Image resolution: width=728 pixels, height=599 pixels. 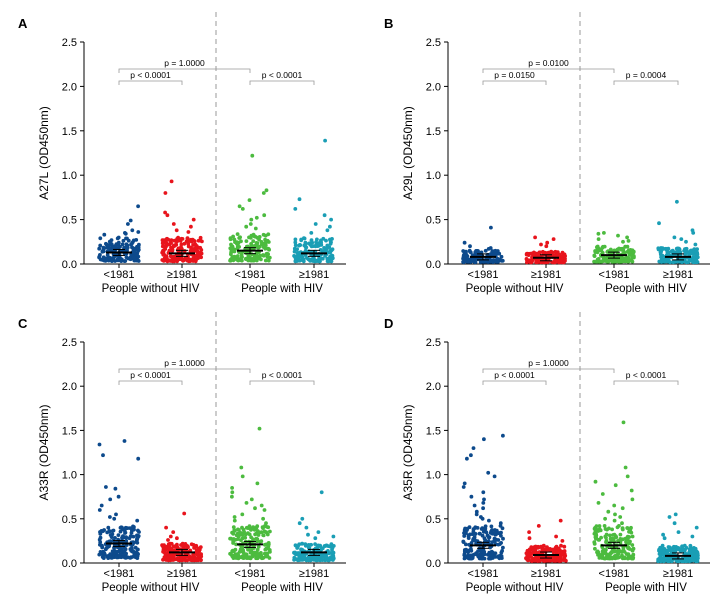 I want to click on panel-letter: D, so click(x=388, y=323).